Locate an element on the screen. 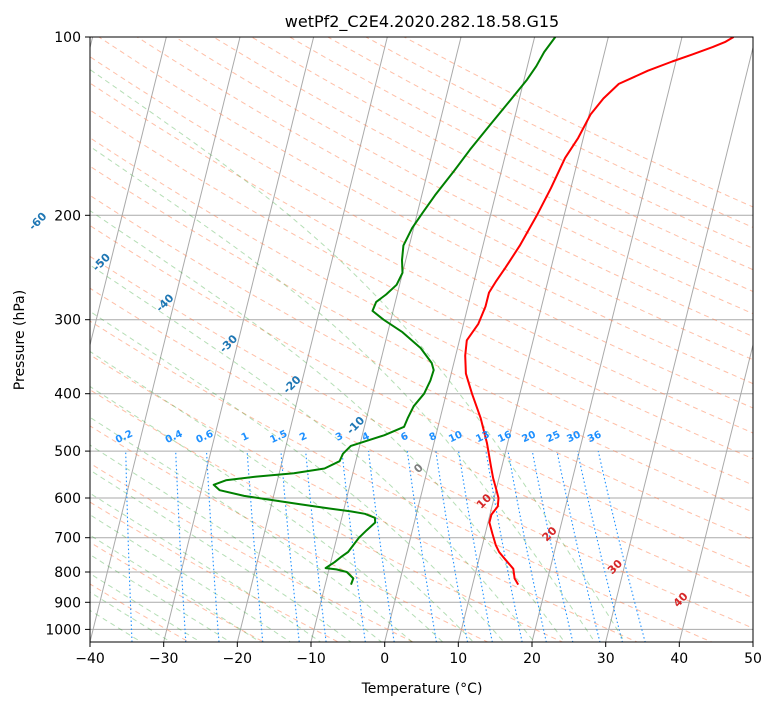 The image size is (775, 708). mixing-ratio-label: 25 is located at coordinates (553, 437).